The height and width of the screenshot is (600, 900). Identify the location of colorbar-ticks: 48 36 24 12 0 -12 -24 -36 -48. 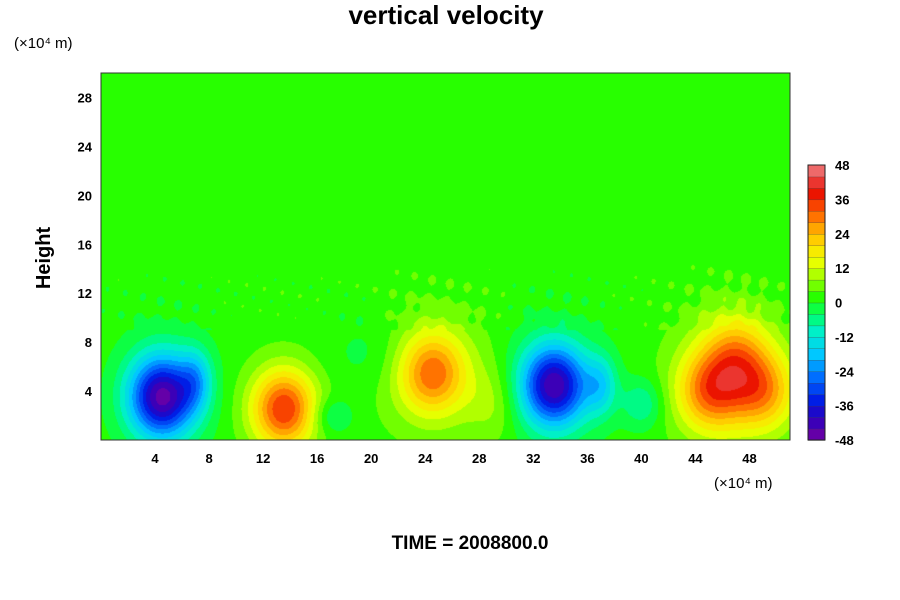
(845, 303).